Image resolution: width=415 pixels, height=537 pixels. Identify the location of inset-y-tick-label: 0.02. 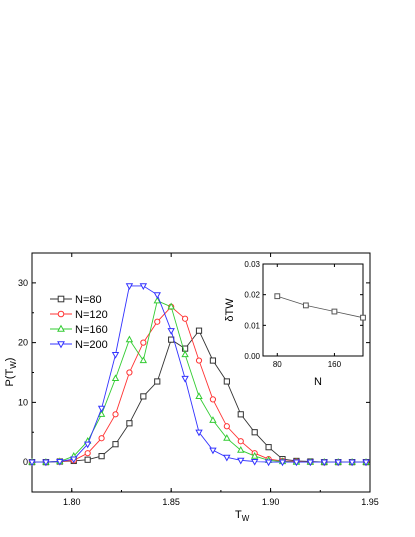
(252, 295).